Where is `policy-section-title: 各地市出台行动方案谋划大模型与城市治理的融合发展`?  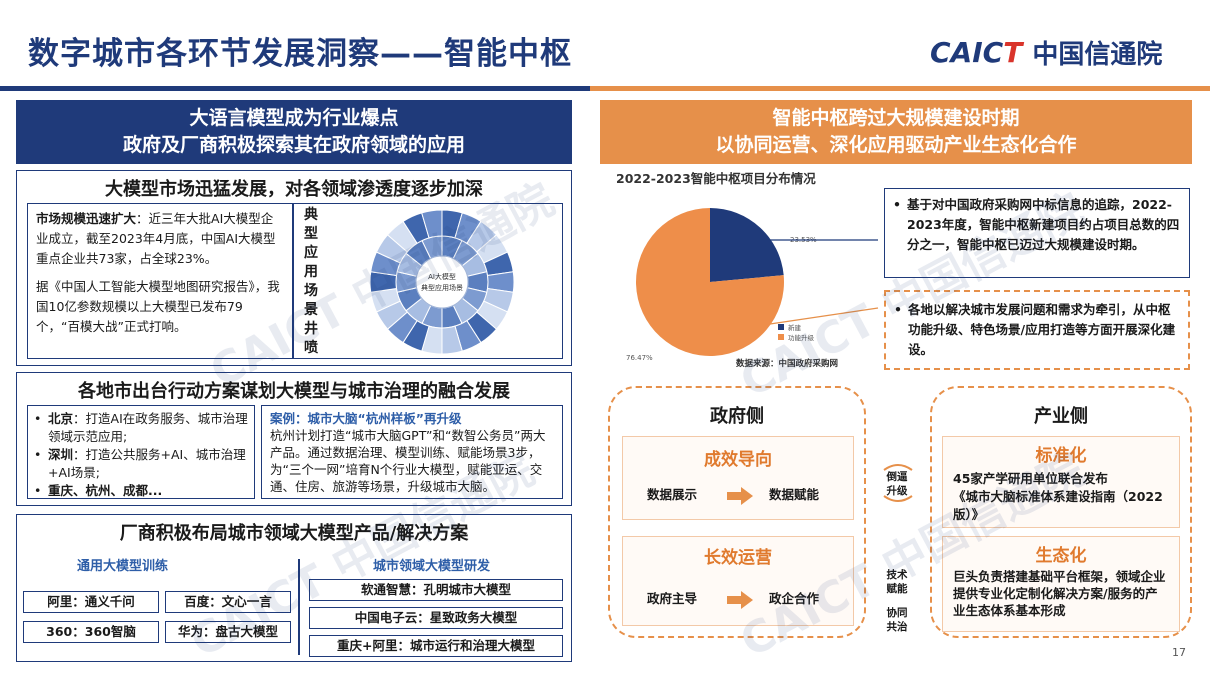
policy-section-title: 各地市出台行动方案谋划大模型与城市治理的融合发展 is located at coordinates (294, 391).